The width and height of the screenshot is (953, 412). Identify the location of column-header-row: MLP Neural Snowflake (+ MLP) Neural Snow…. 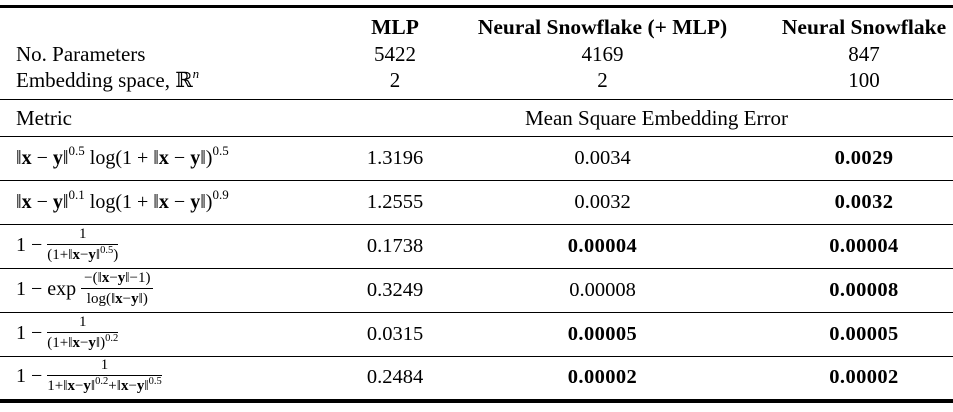
(476, 24).